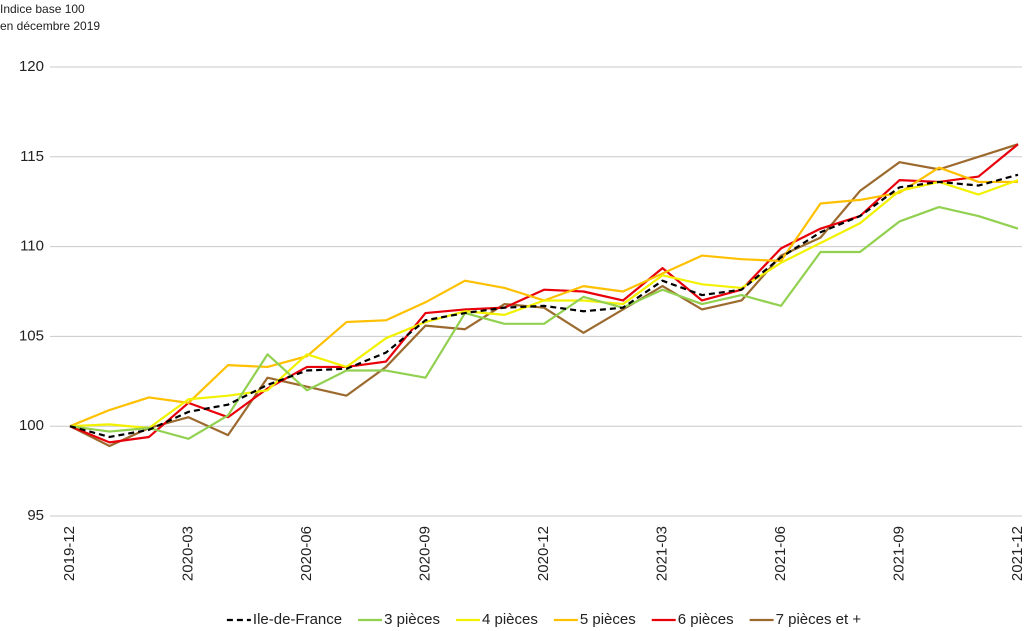  What do you see at coordinates (31, 335) in the screenshot?
I see `y-tick-label: 105` at bounding box center [31, 335].